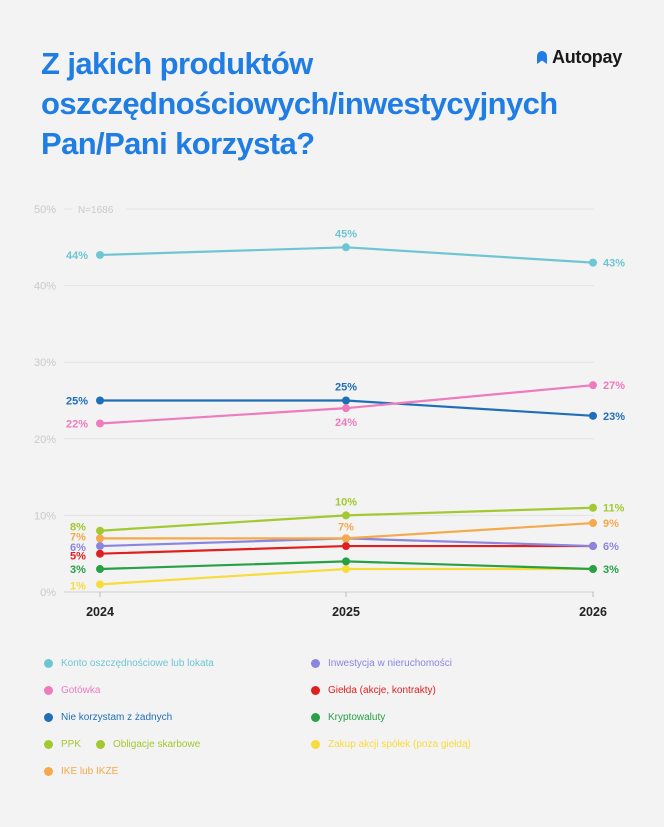 The height and width of the screenshot is (827, 664). Describe the element at coordinates (346, 612) in the screenshot. I see `x-tick-label: 2025` at that location.